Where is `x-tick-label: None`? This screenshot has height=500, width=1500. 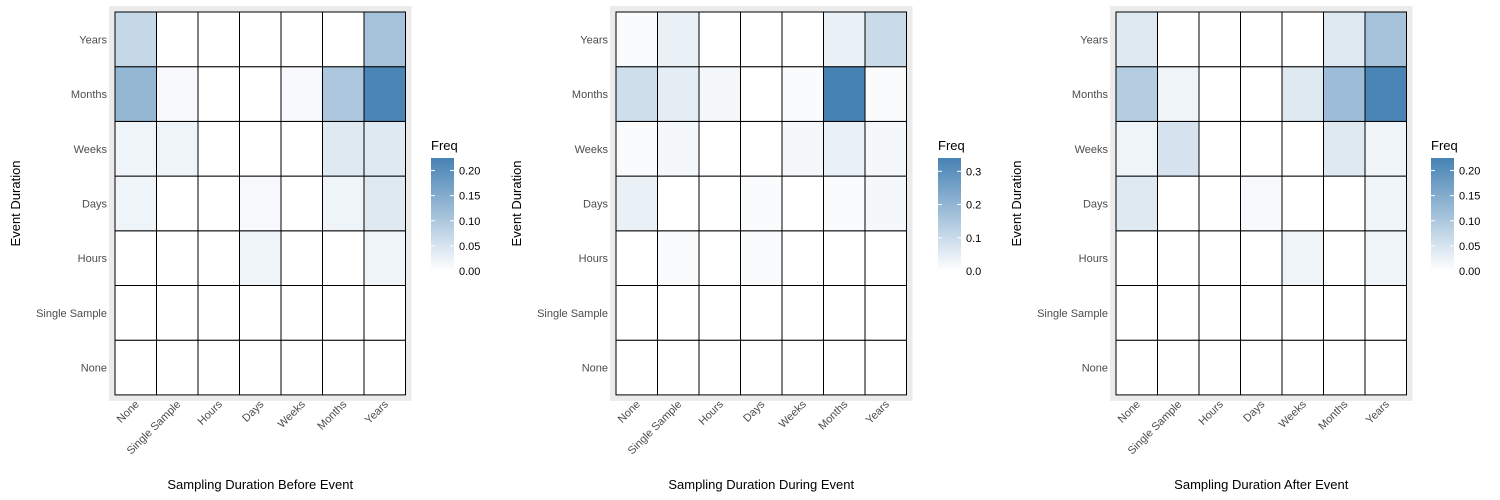 x-tick-label: None is located at coordinates (629, 412).